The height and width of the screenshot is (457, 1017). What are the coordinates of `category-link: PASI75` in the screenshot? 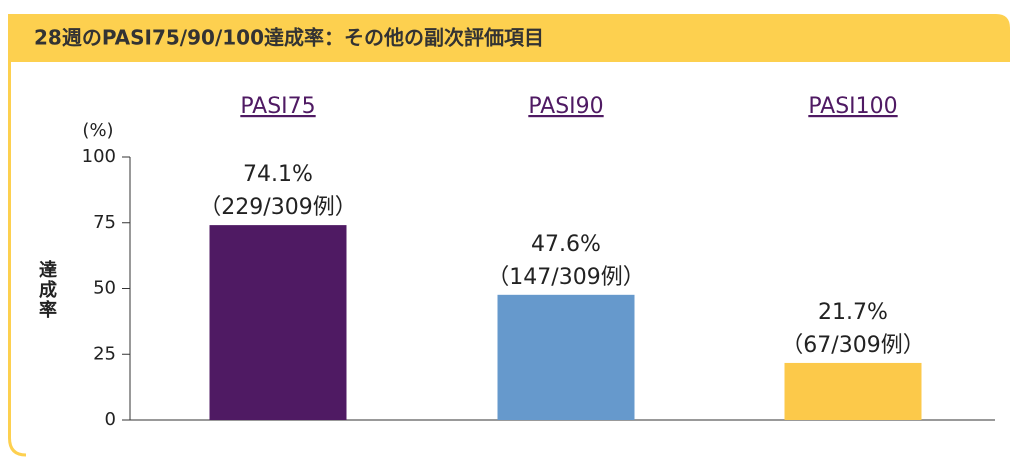 It's located at (277, 106).